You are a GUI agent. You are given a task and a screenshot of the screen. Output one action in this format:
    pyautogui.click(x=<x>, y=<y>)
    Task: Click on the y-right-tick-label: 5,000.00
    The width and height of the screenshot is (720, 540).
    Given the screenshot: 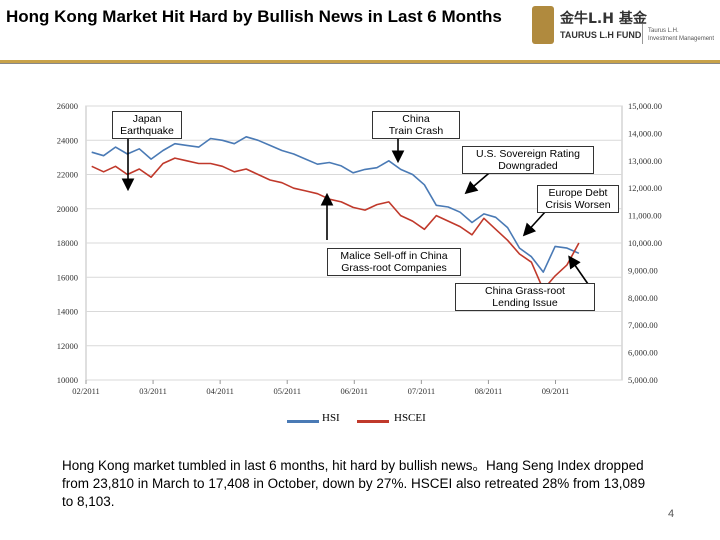 What is the action you would take?
    pyautogui.click(x=643, y=380)
    